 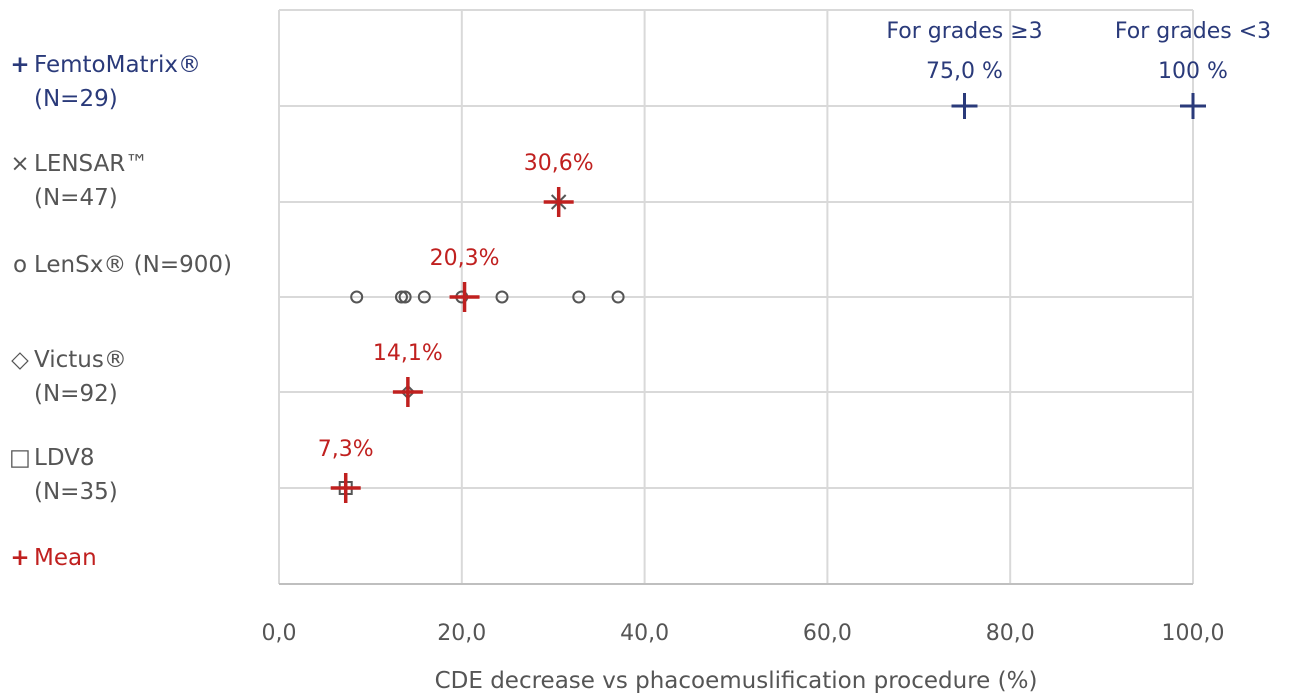 What do you see at coordinates (20, 164) in the screenshot?
I see `cross-icon: ×` at bounding box center [20, 164].